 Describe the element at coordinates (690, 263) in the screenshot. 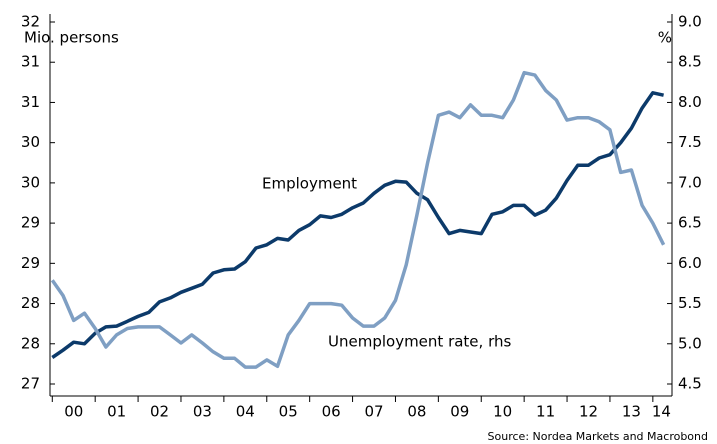

I see `y2-tick-label: 6.0` at that location.